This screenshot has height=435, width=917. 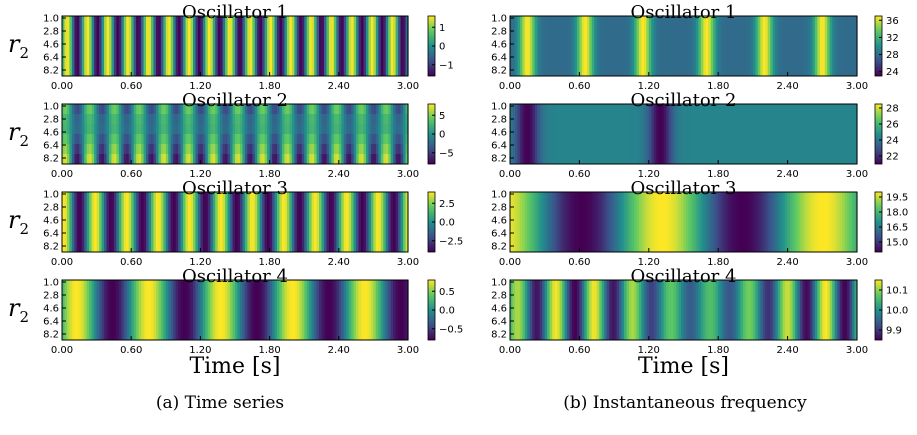 What do you see at coordinates (62, 350) in the screenshot?
I see `x-tick-label: 0.00` at bounding box center [62, 350].